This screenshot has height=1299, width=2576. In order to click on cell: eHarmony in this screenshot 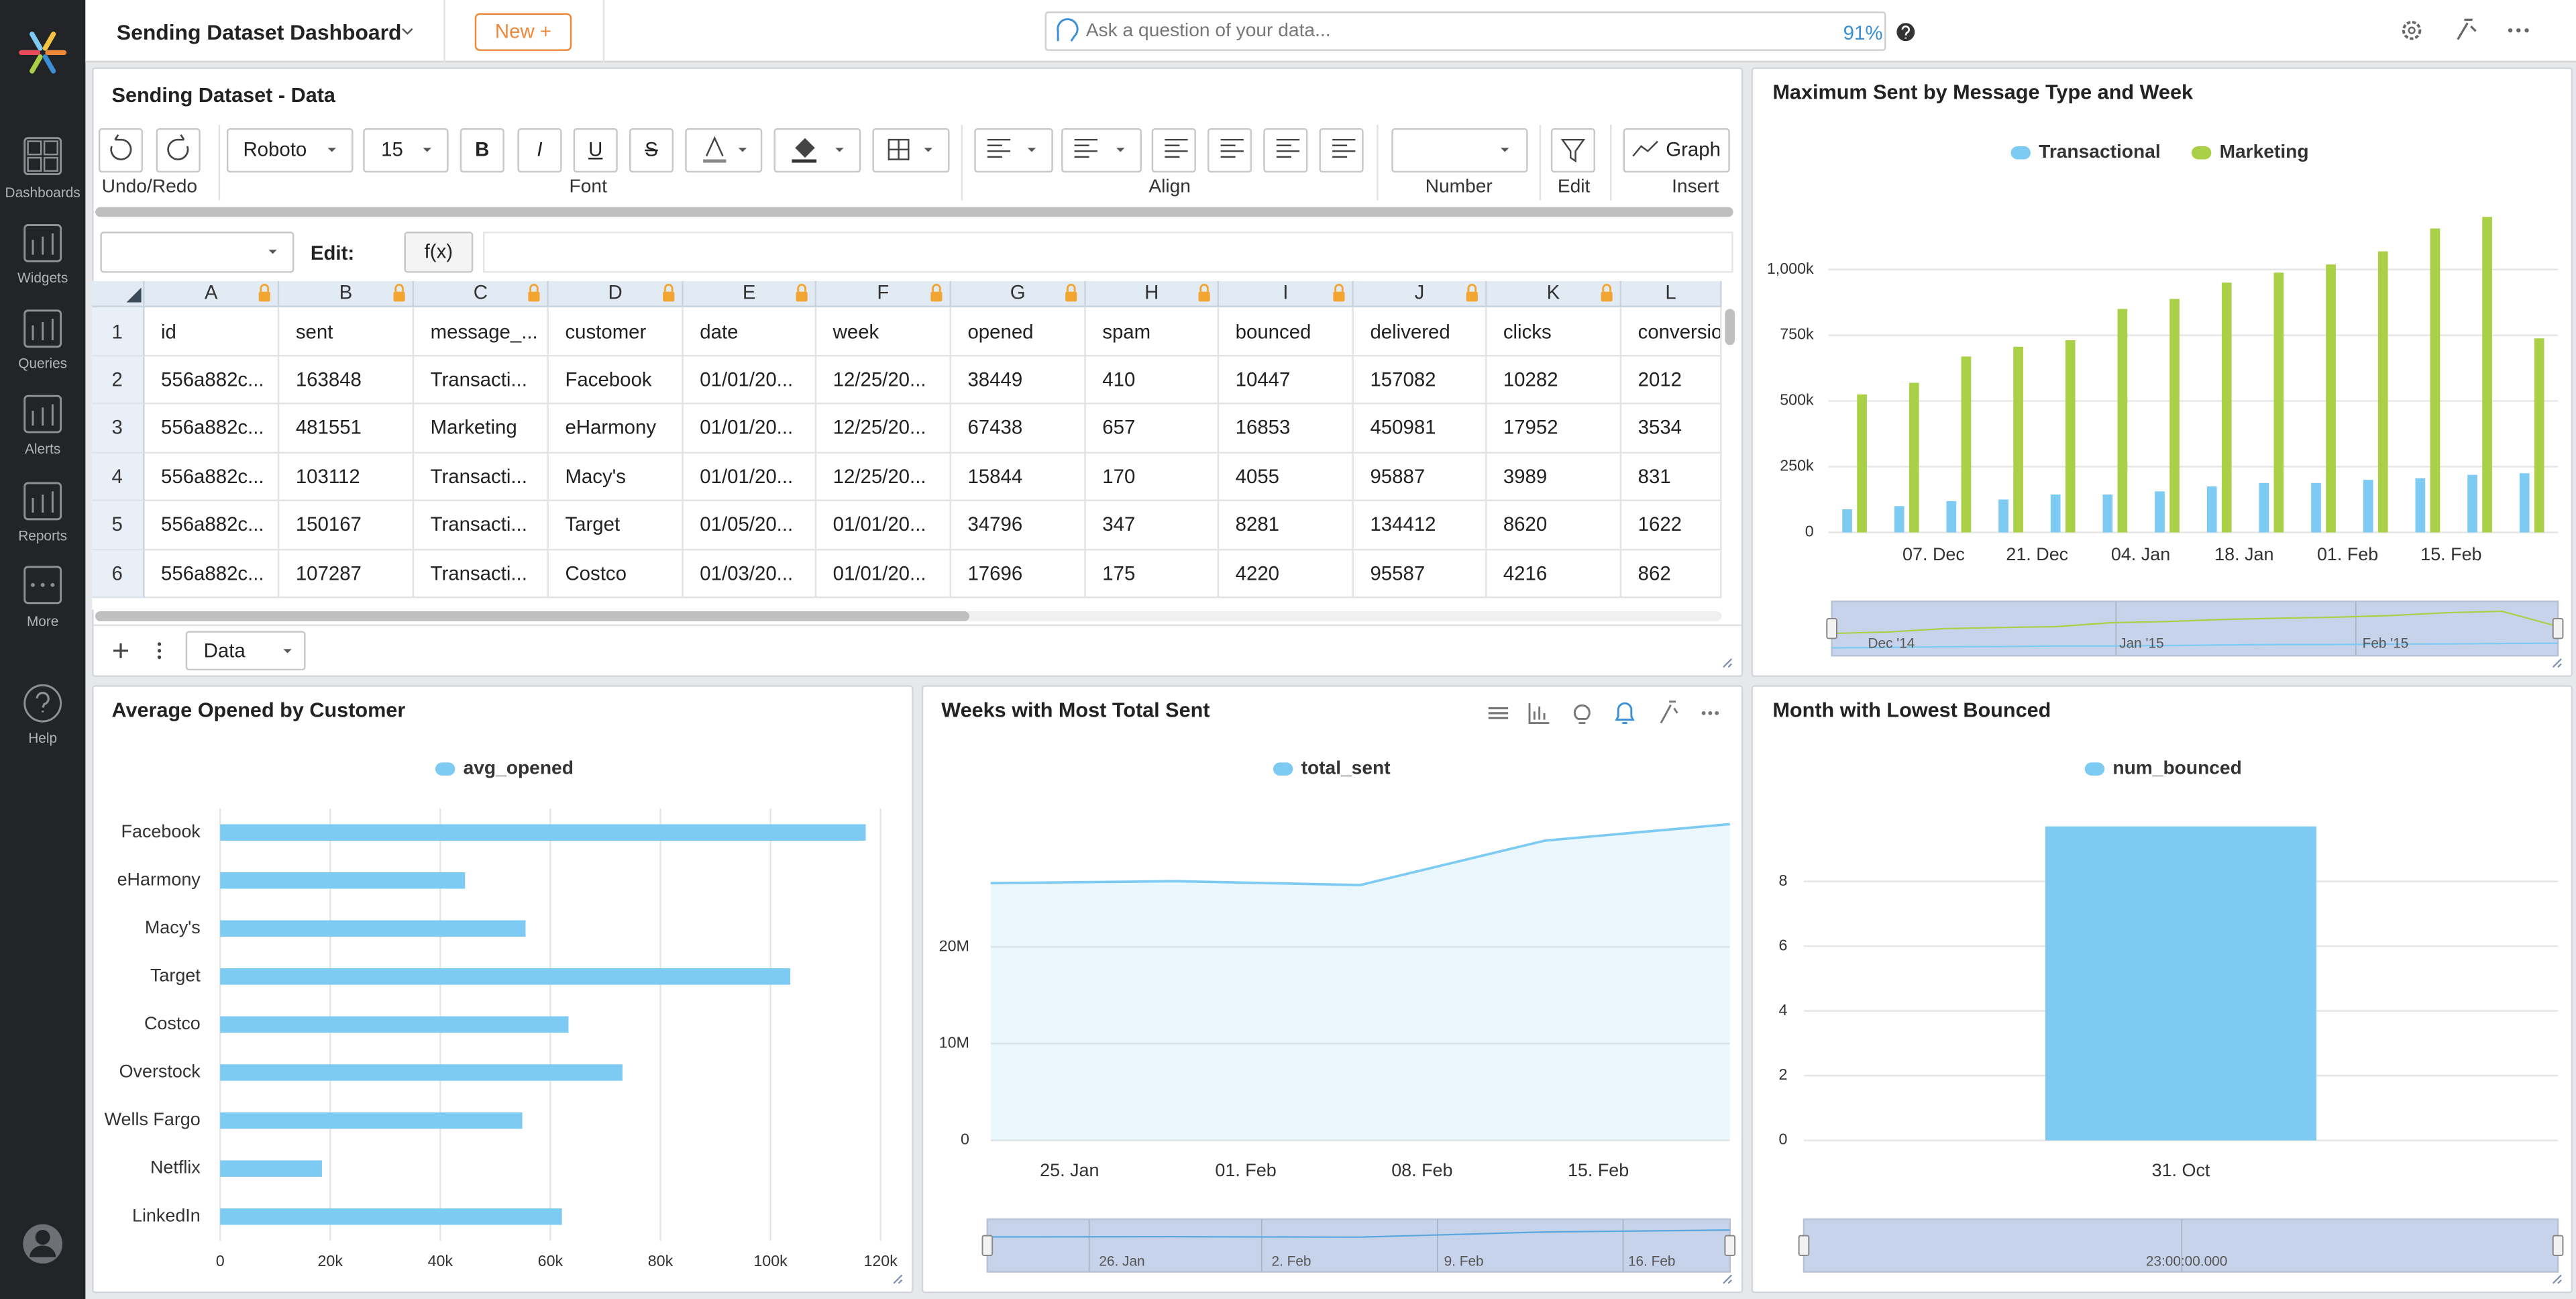, I will do `click(616, 428)`.